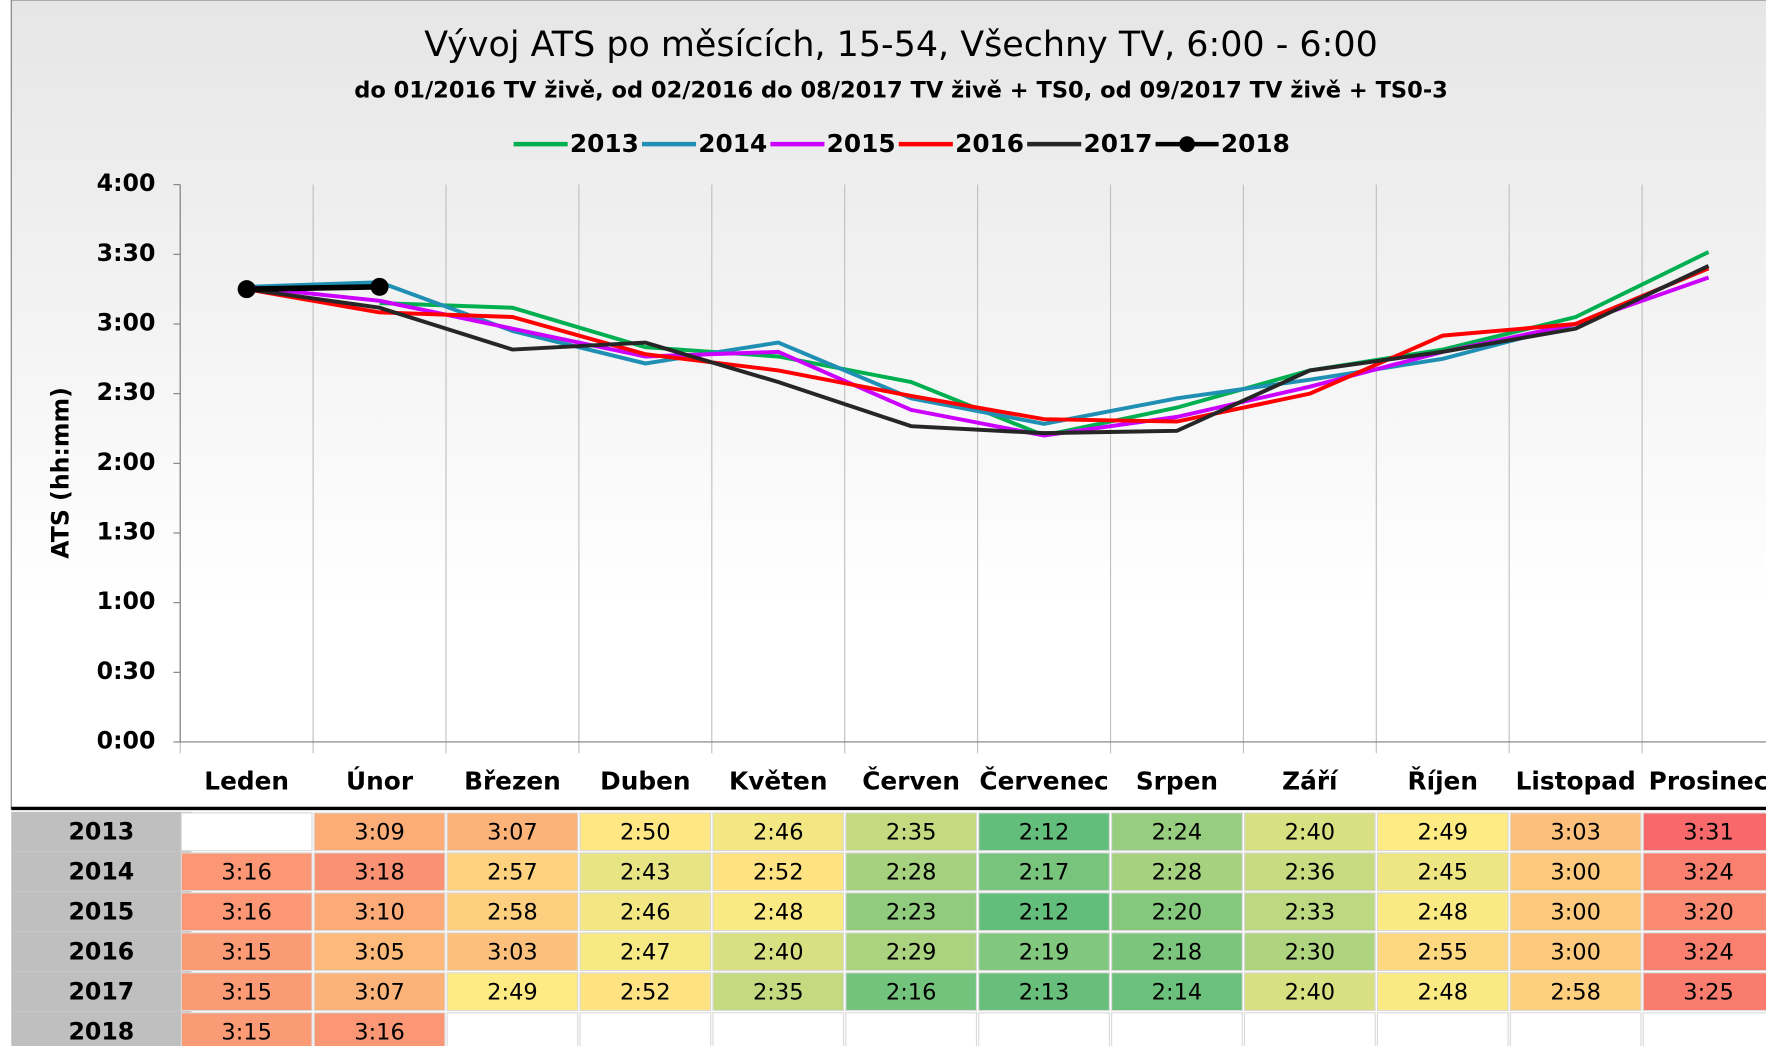 The height and width of the screenshot is (1046, 1766). What do you see at coordinates (379, 872) in the screenshot?
I see `cell-value: 3:18` at bounding box center [379, 872].